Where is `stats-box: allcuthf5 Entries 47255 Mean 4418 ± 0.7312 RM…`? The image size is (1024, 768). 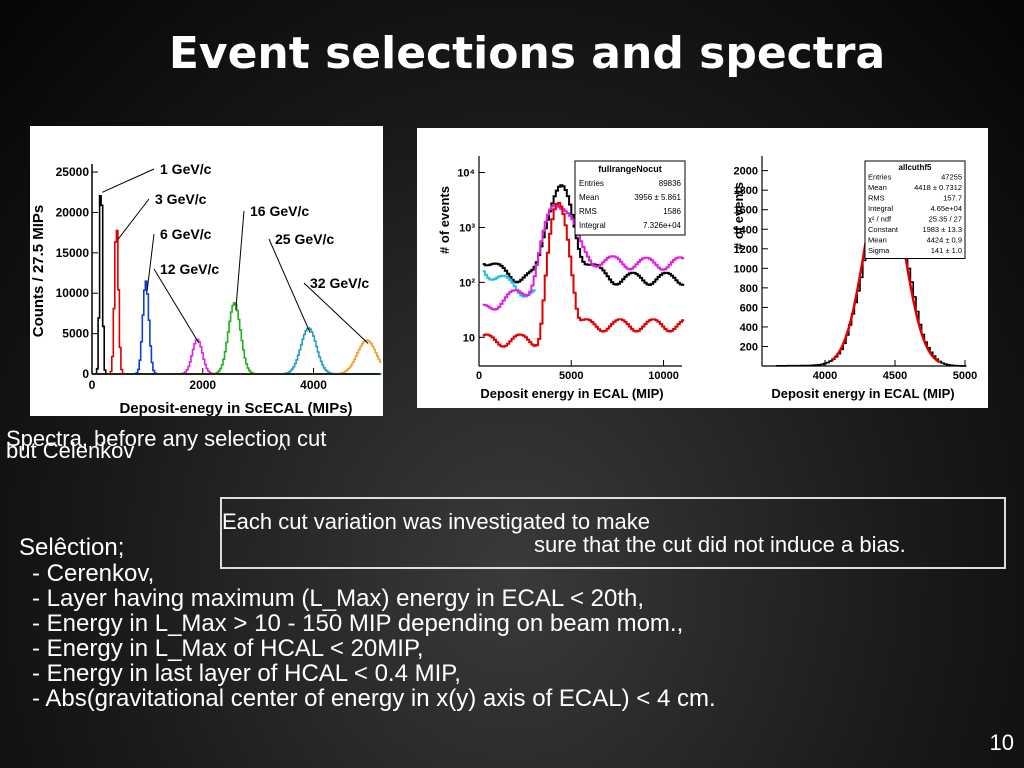
stats-box: allcuthf5 Entries 47255 Mean 4418 ± 0.7312 RM… is located at coordinates (915, 209).